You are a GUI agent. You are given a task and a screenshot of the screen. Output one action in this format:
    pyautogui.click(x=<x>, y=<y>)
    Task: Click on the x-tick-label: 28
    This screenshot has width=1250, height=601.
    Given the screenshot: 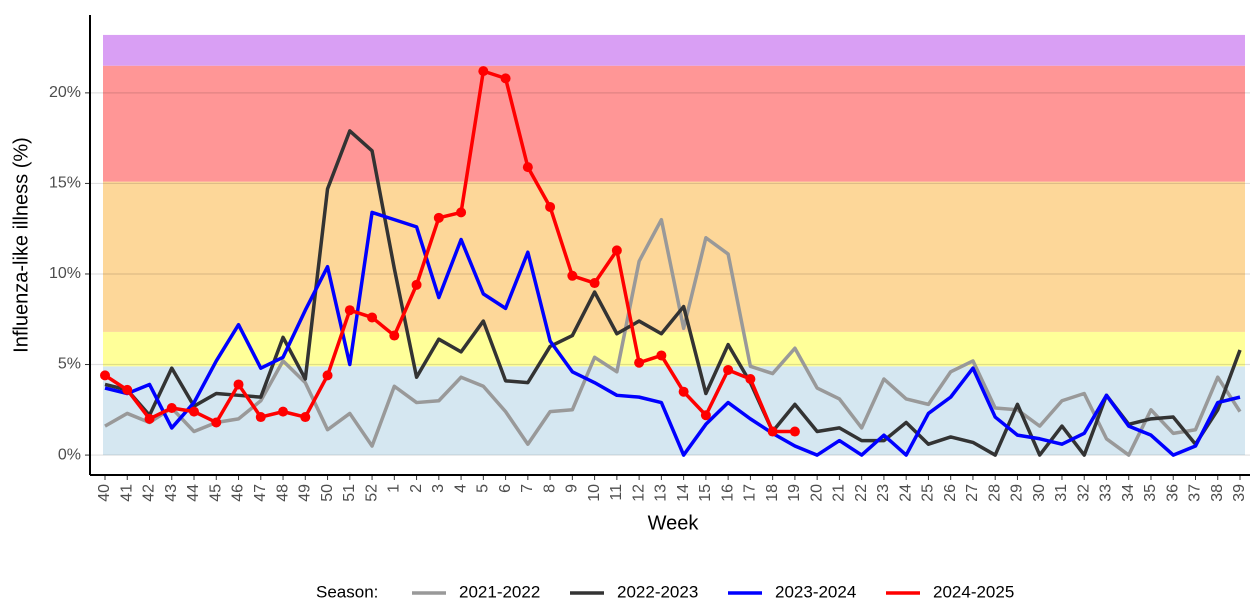 What is the action you would take?
    pyautogui.click(x=994, y=493)
    